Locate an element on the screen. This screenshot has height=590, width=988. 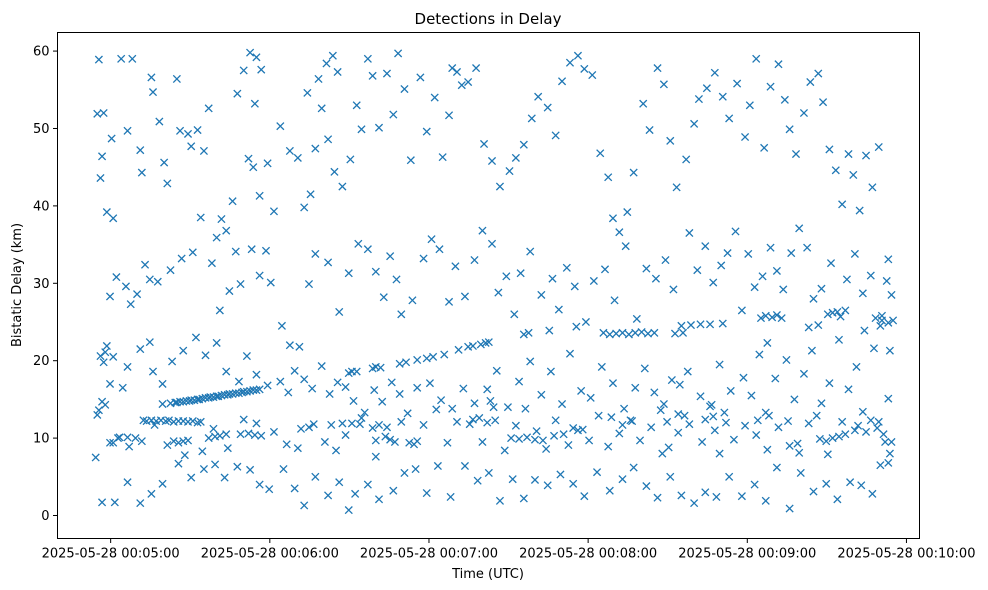
y-tick-label: 30 is located at coordinates (41, 284).